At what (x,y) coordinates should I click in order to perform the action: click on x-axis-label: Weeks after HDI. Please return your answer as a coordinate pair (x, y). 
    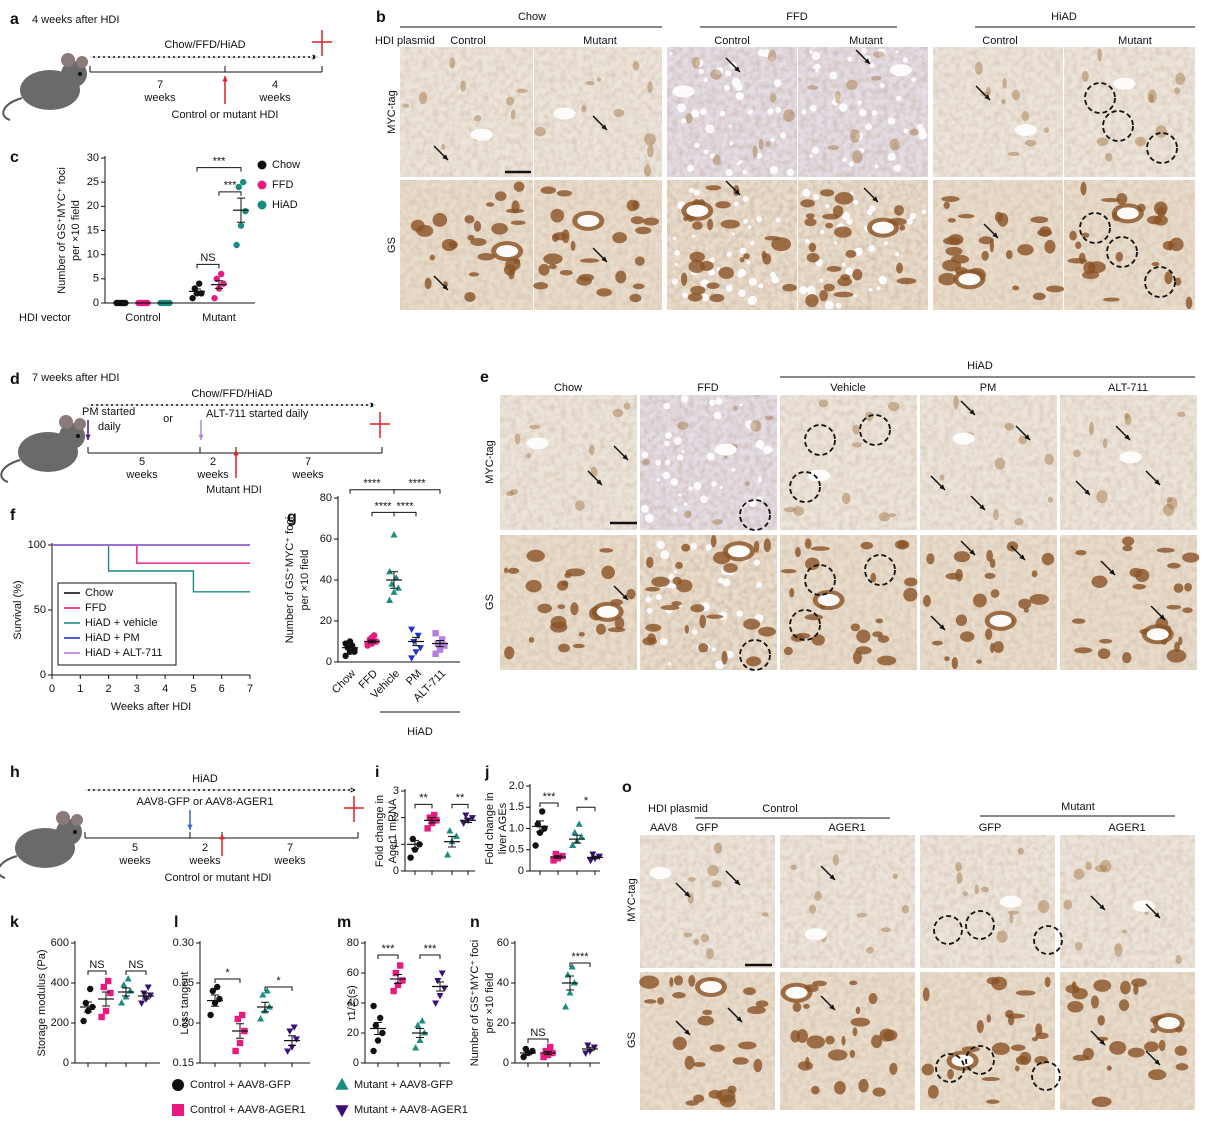
    Looking at the image, I should click on (151, 707).